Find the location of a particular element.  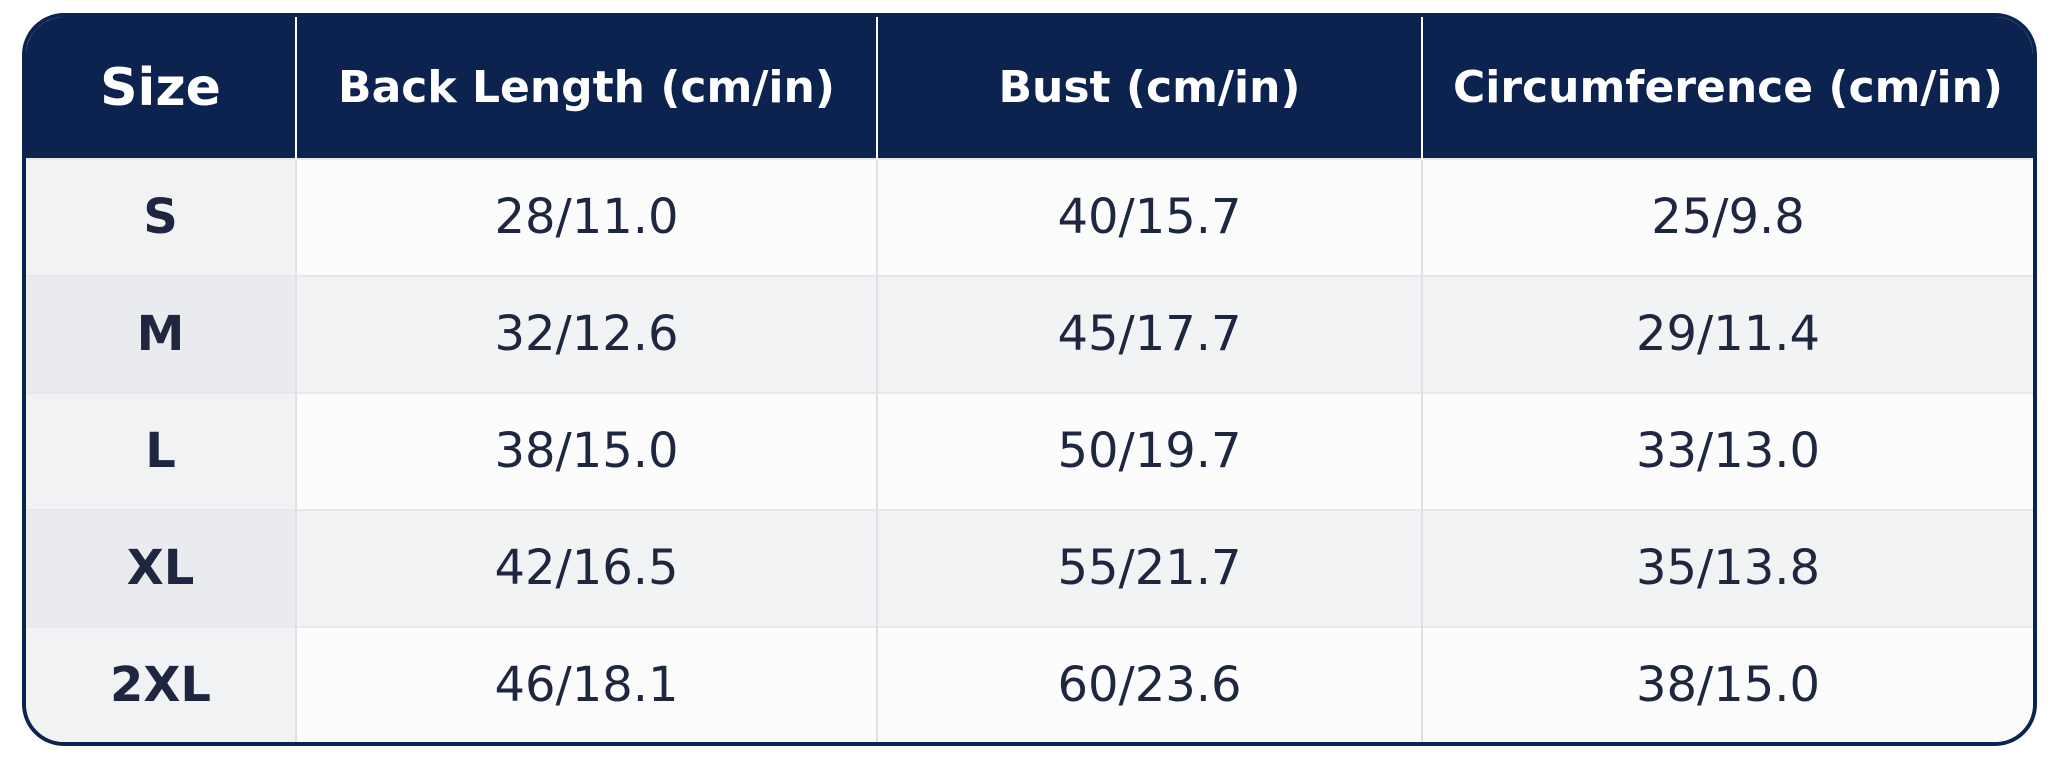

measure-cell: 46/18.1 is located at coordinates (586, 683).